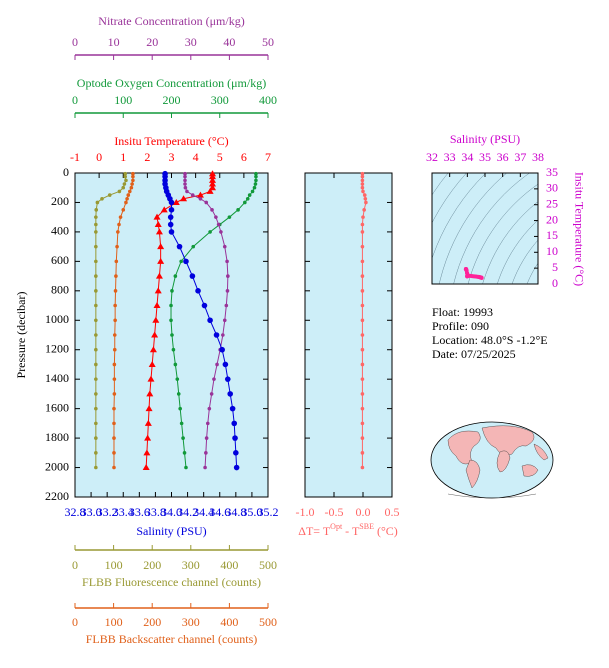  What do you see at coordinates (57, 319) in the screenshot?
I see `y-tick-label: 1000` at bounding box center [57, 319].